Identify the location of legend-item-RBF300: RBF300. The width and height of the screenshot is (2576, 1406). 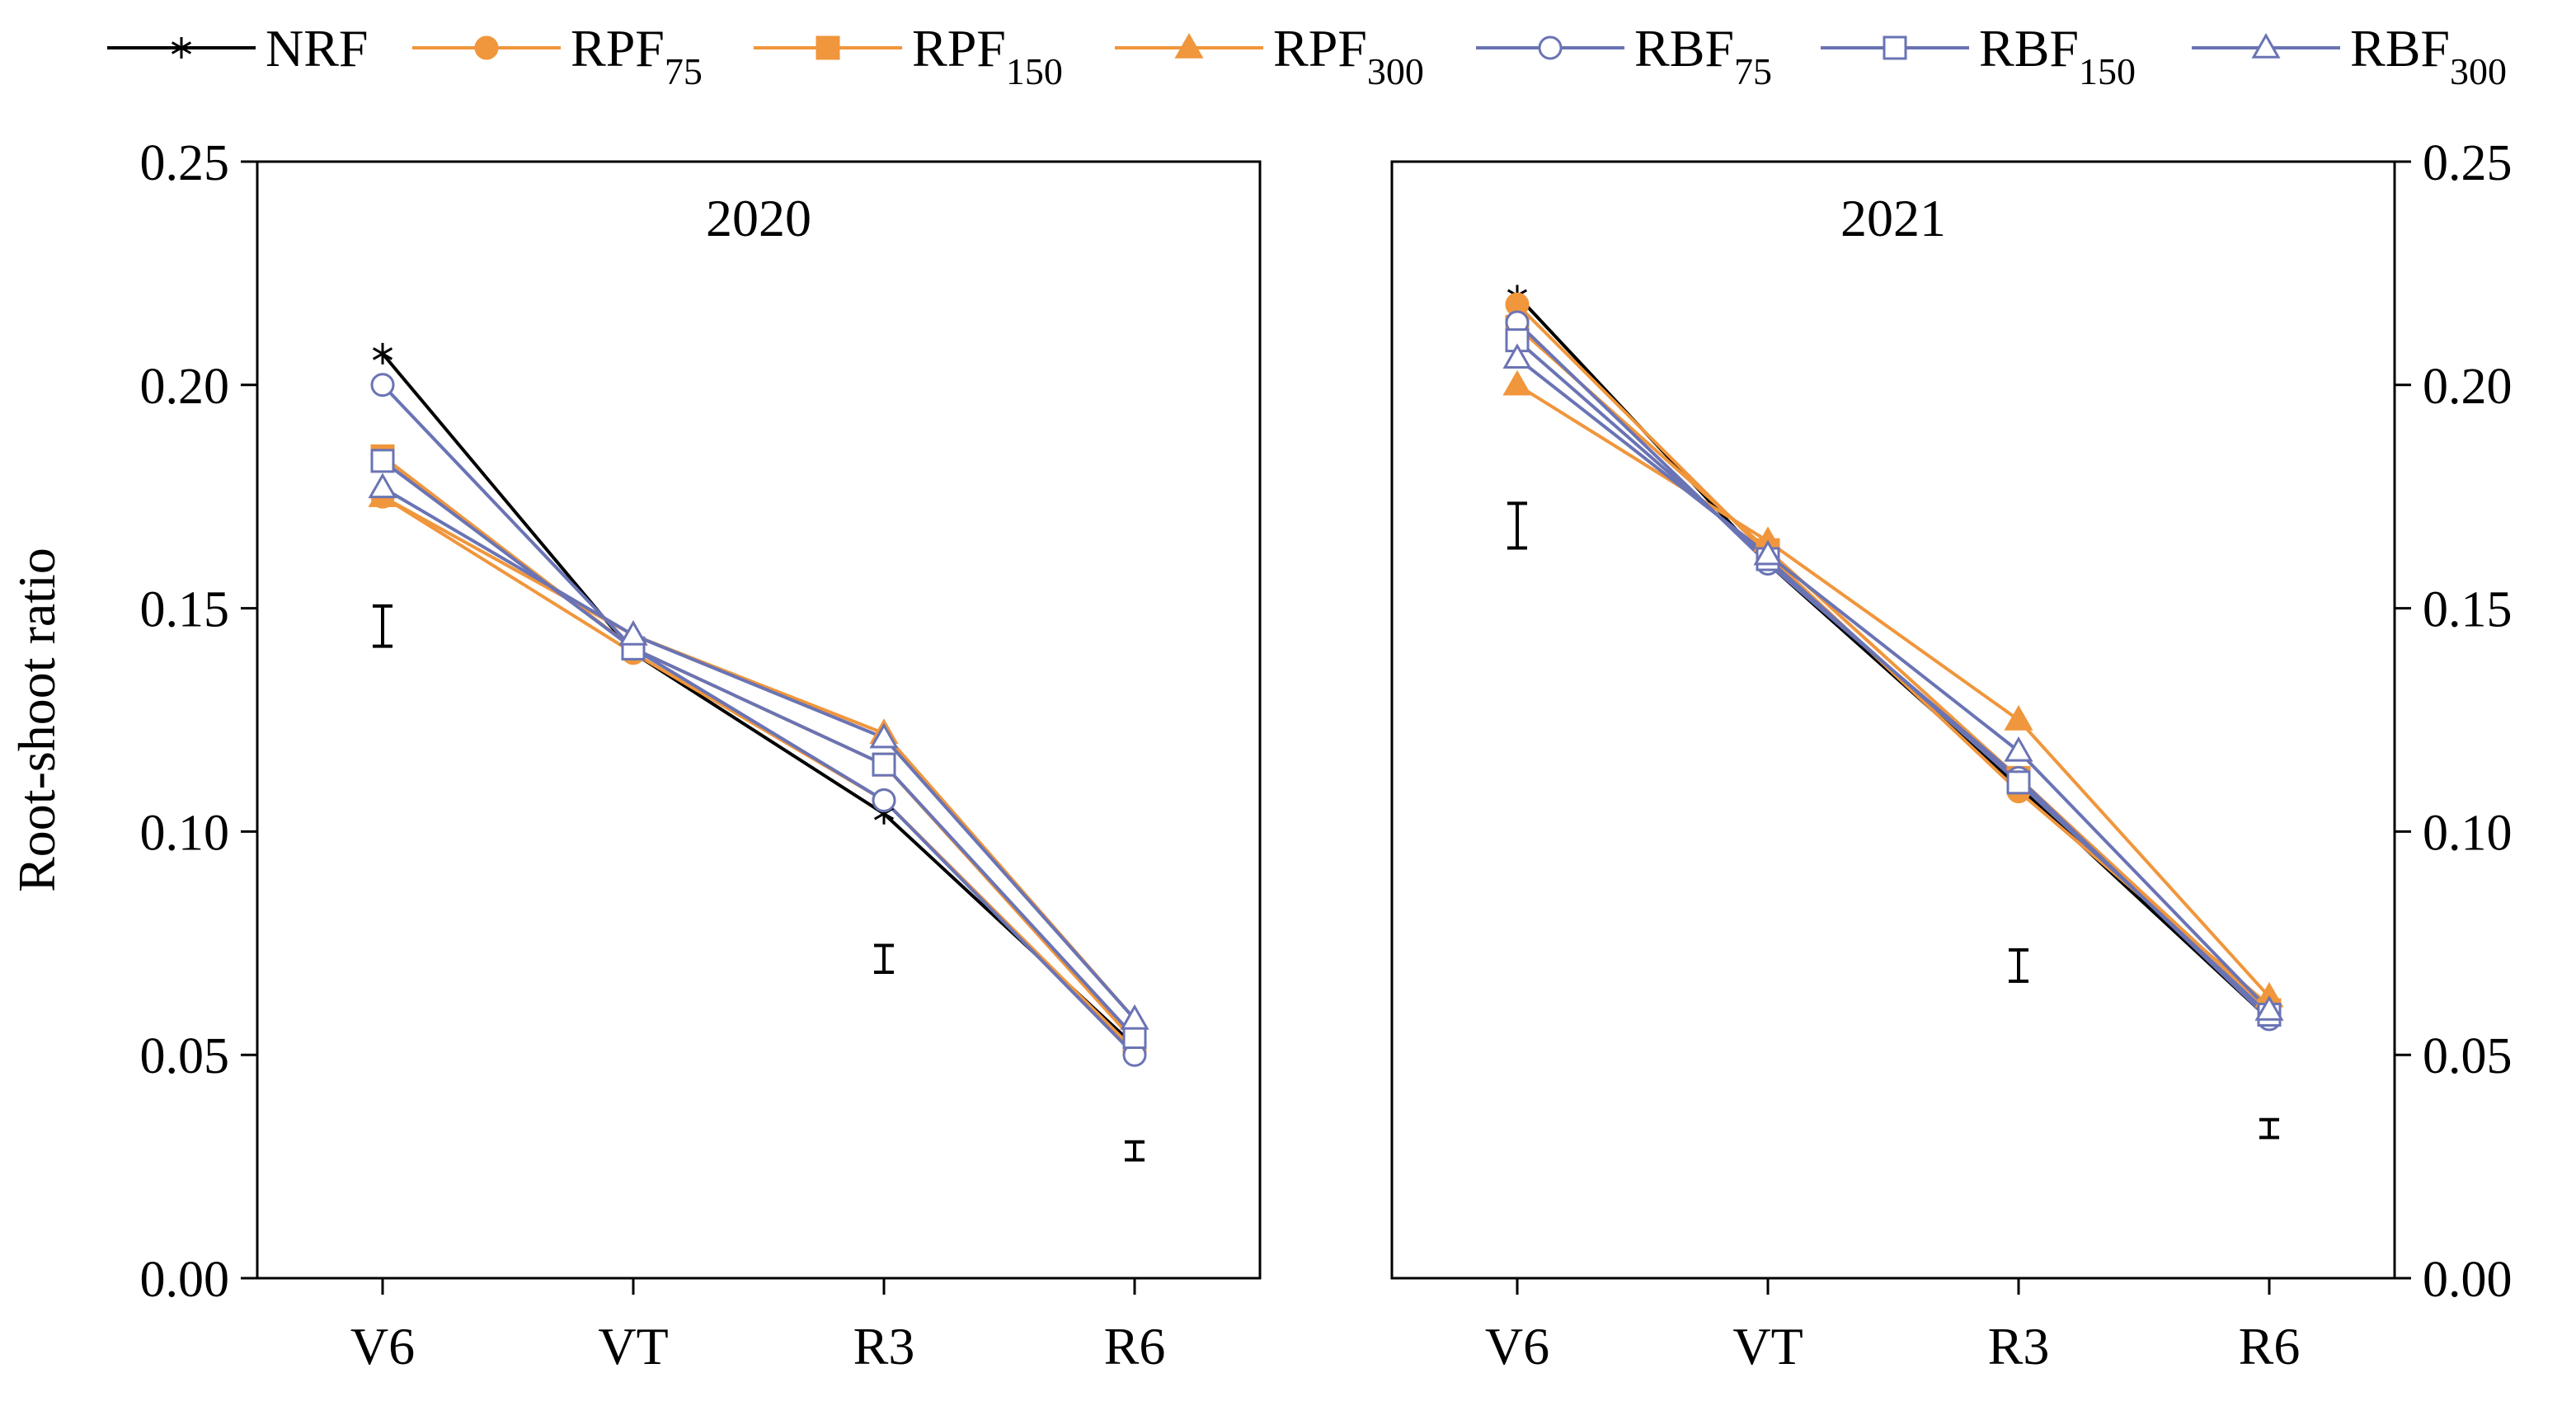
(2349, 55).